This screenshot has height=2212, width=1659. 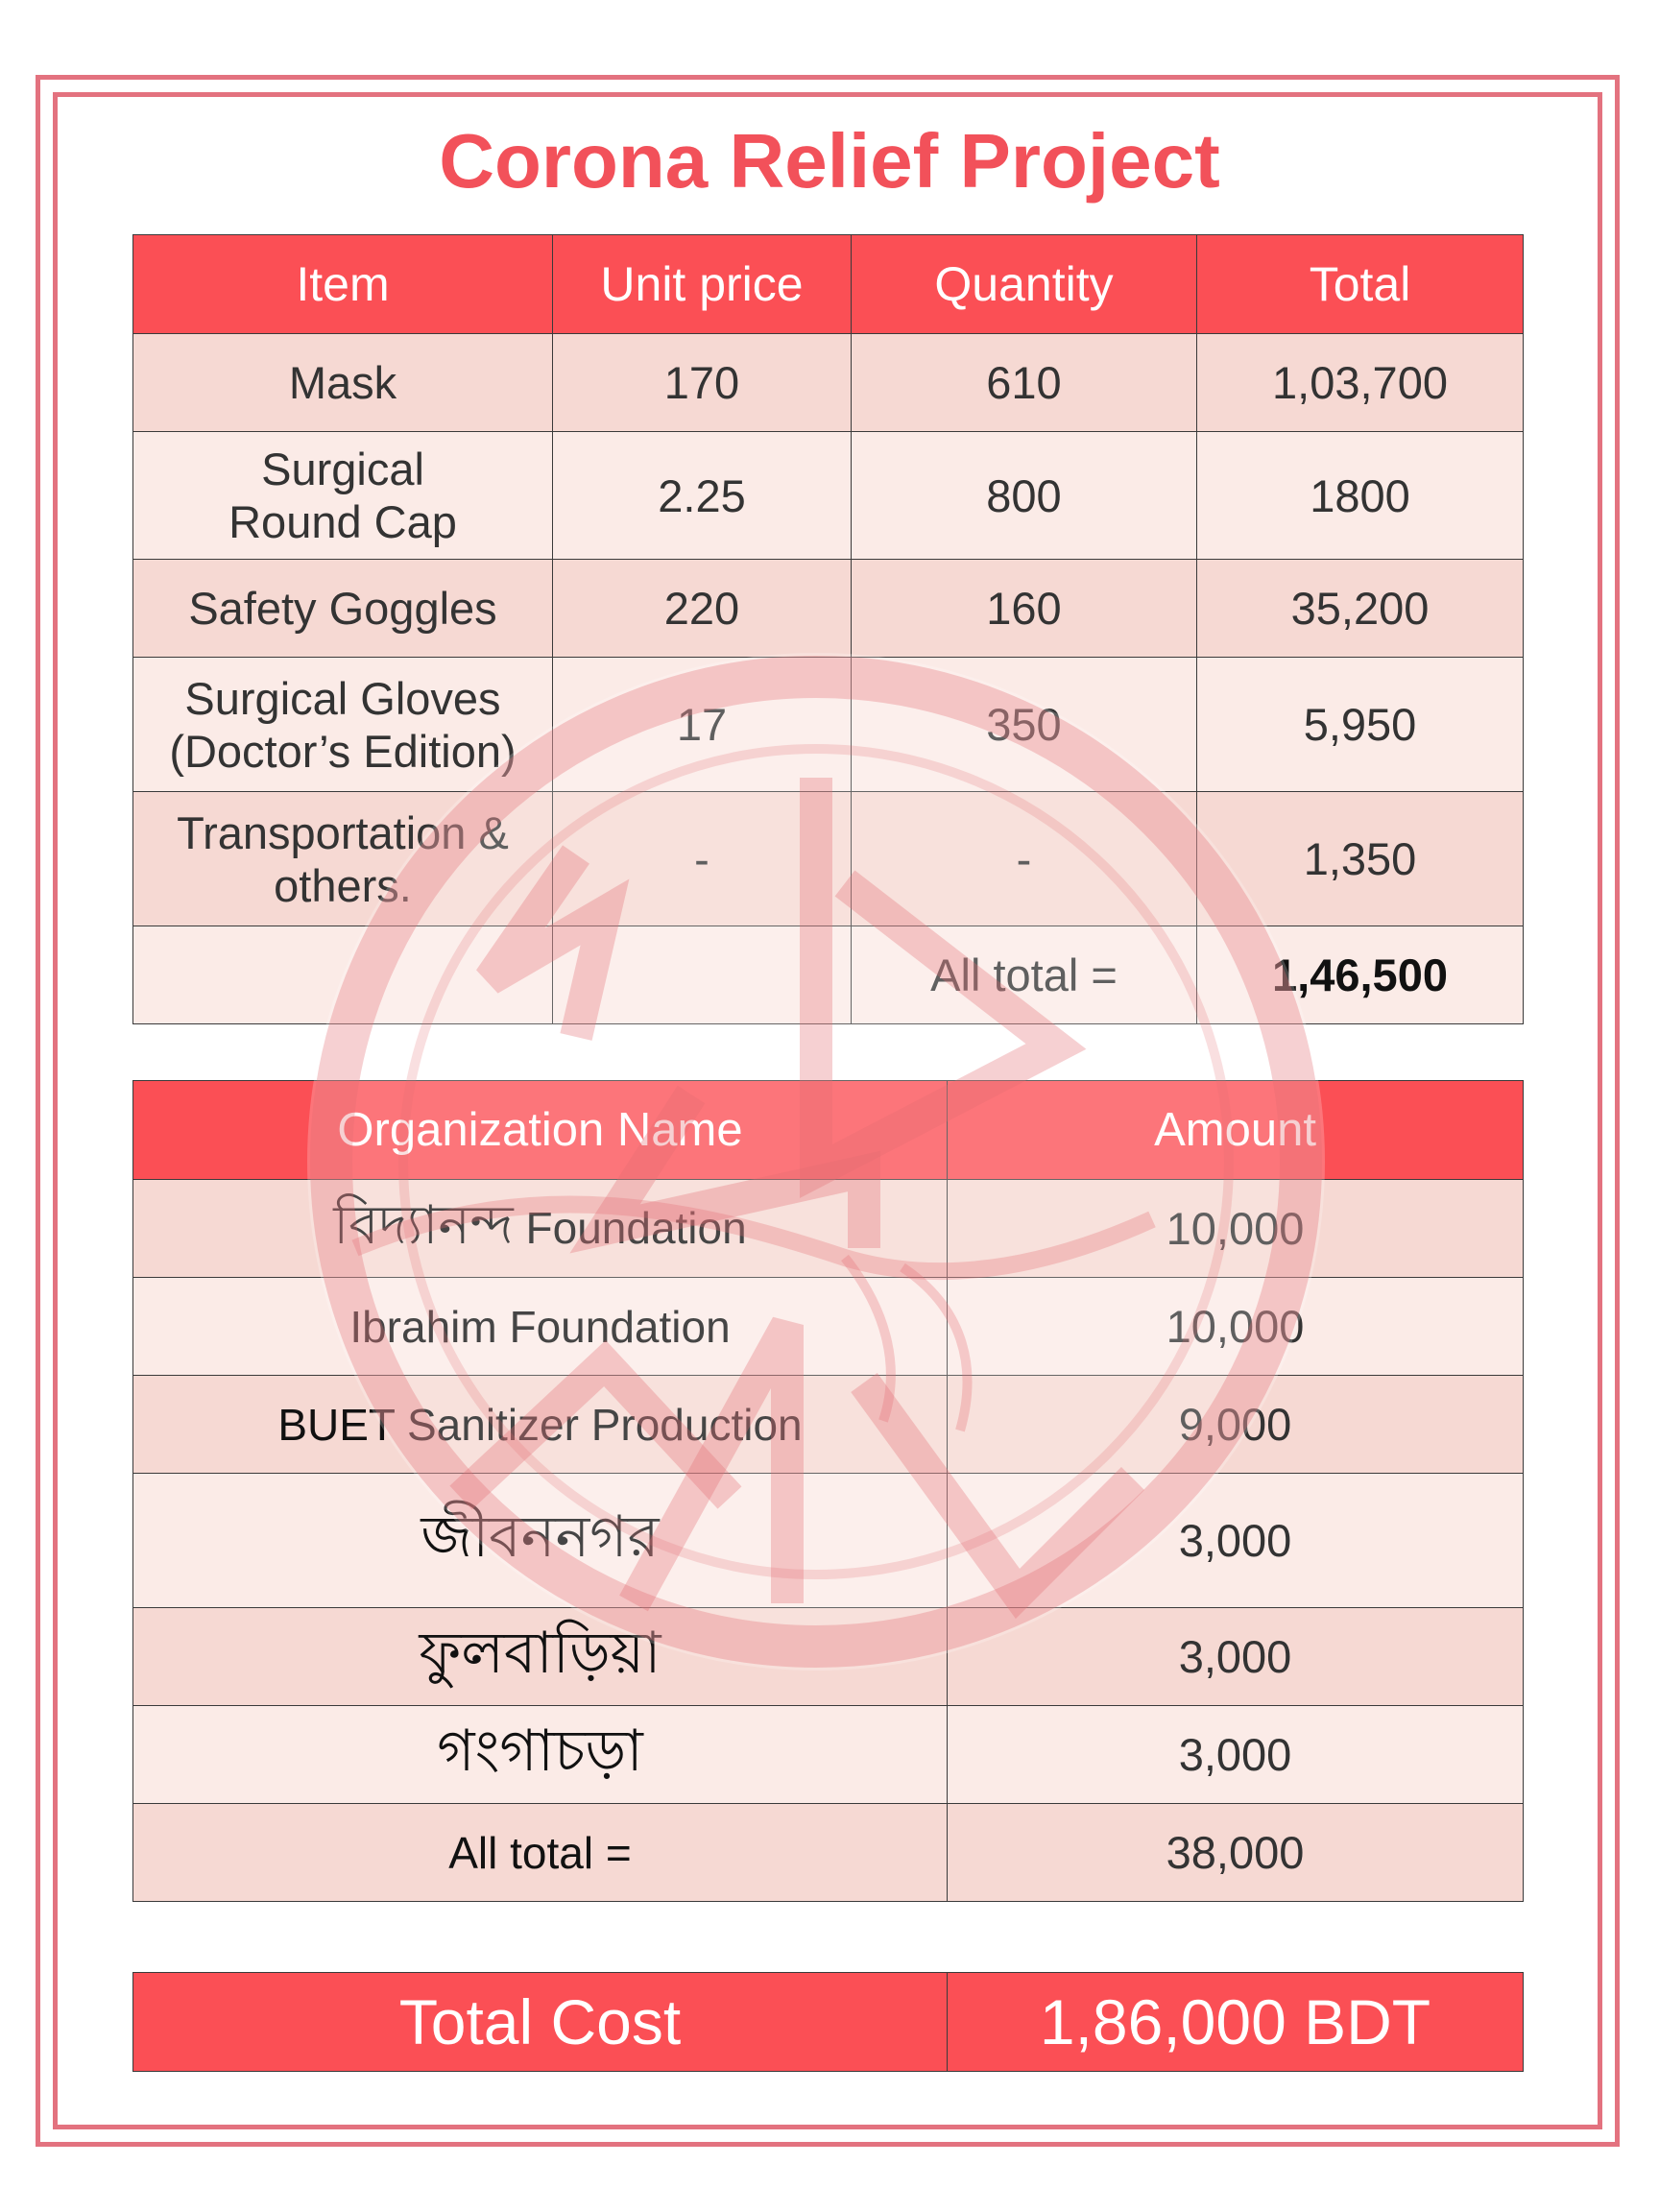 I want to click on row-total: 35,200, so click(x=1360, y=608).